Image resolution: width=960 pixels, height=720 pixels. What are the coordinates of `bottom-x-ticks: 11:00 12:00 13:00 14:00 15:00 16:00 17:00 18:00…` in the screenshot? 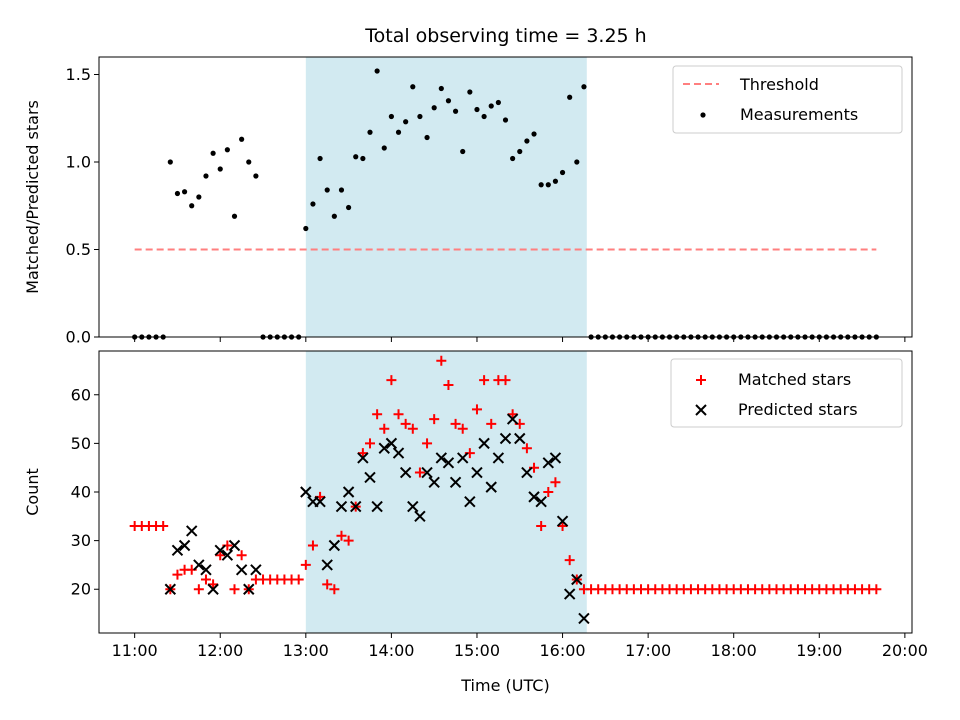 It's located at (520, 646).